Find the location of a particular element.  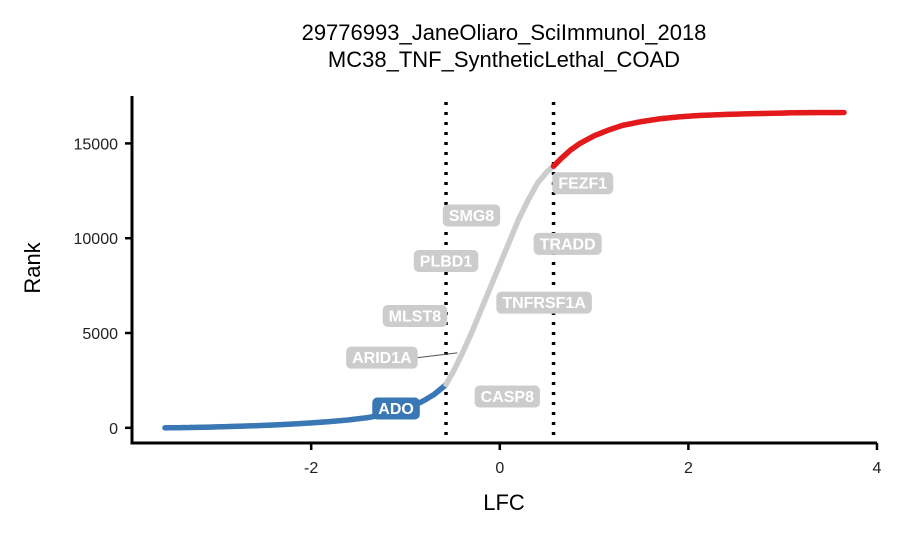

gene-label-casp8: CASP8 is located at coordinates (507, 396).